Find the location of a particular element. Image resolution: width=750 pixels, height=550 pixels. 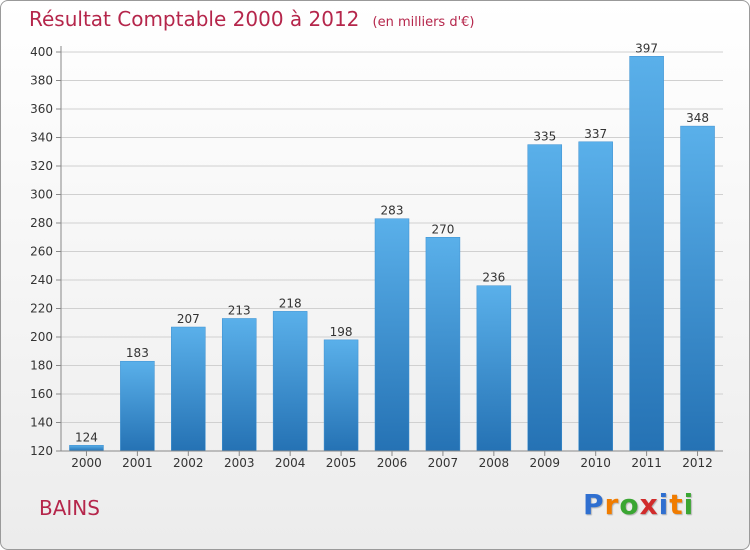

logo-letter: o is located at coordinates (629, 504).